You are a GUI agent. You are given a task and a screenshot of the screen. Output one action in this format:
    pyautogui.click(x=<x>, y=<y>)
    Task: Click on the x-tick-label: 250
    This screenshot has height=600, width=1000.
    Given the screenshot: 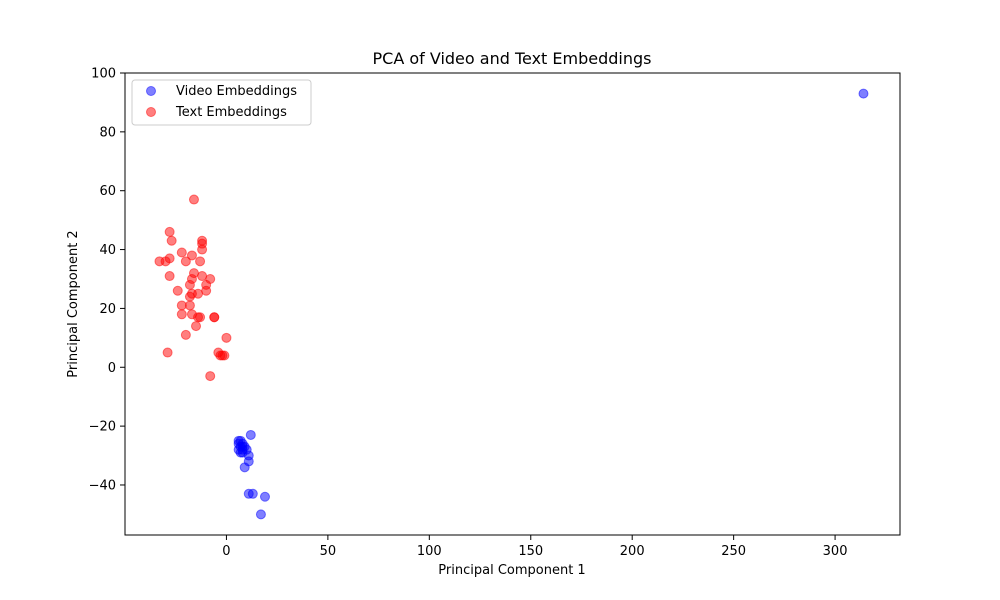 What is the action you would take?
    pyautogui.click(x=733, y=551)
    